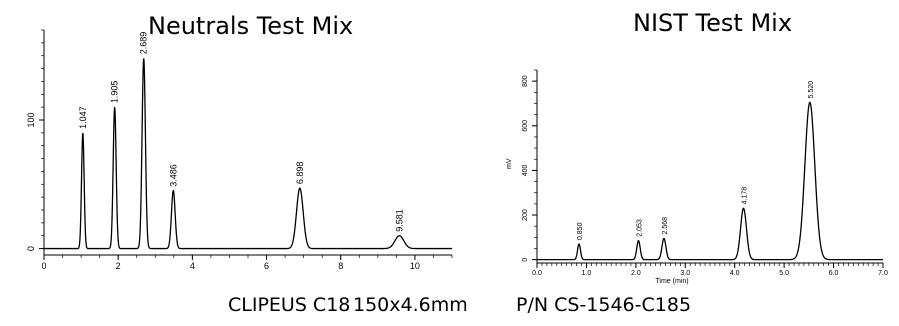 Image resolution: width=899 pixels, height=326 pixels. What do you see at coordinates (415, 266) in the screenshot?
I see `x-tick-label: 10` at bounding box center [415, 266].